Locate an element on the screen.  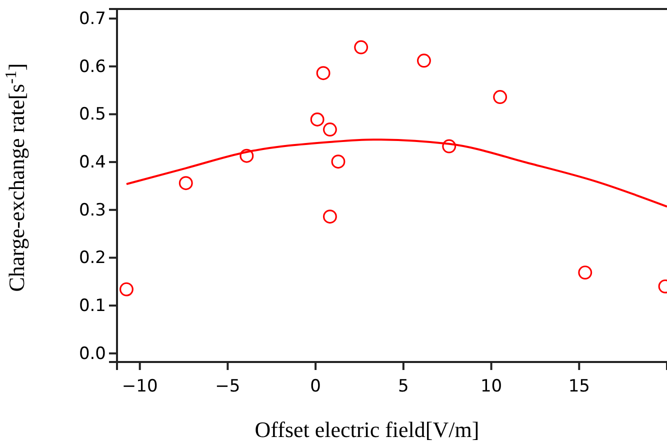
x-tick-label: 15 is located at coordinates (579, 386).